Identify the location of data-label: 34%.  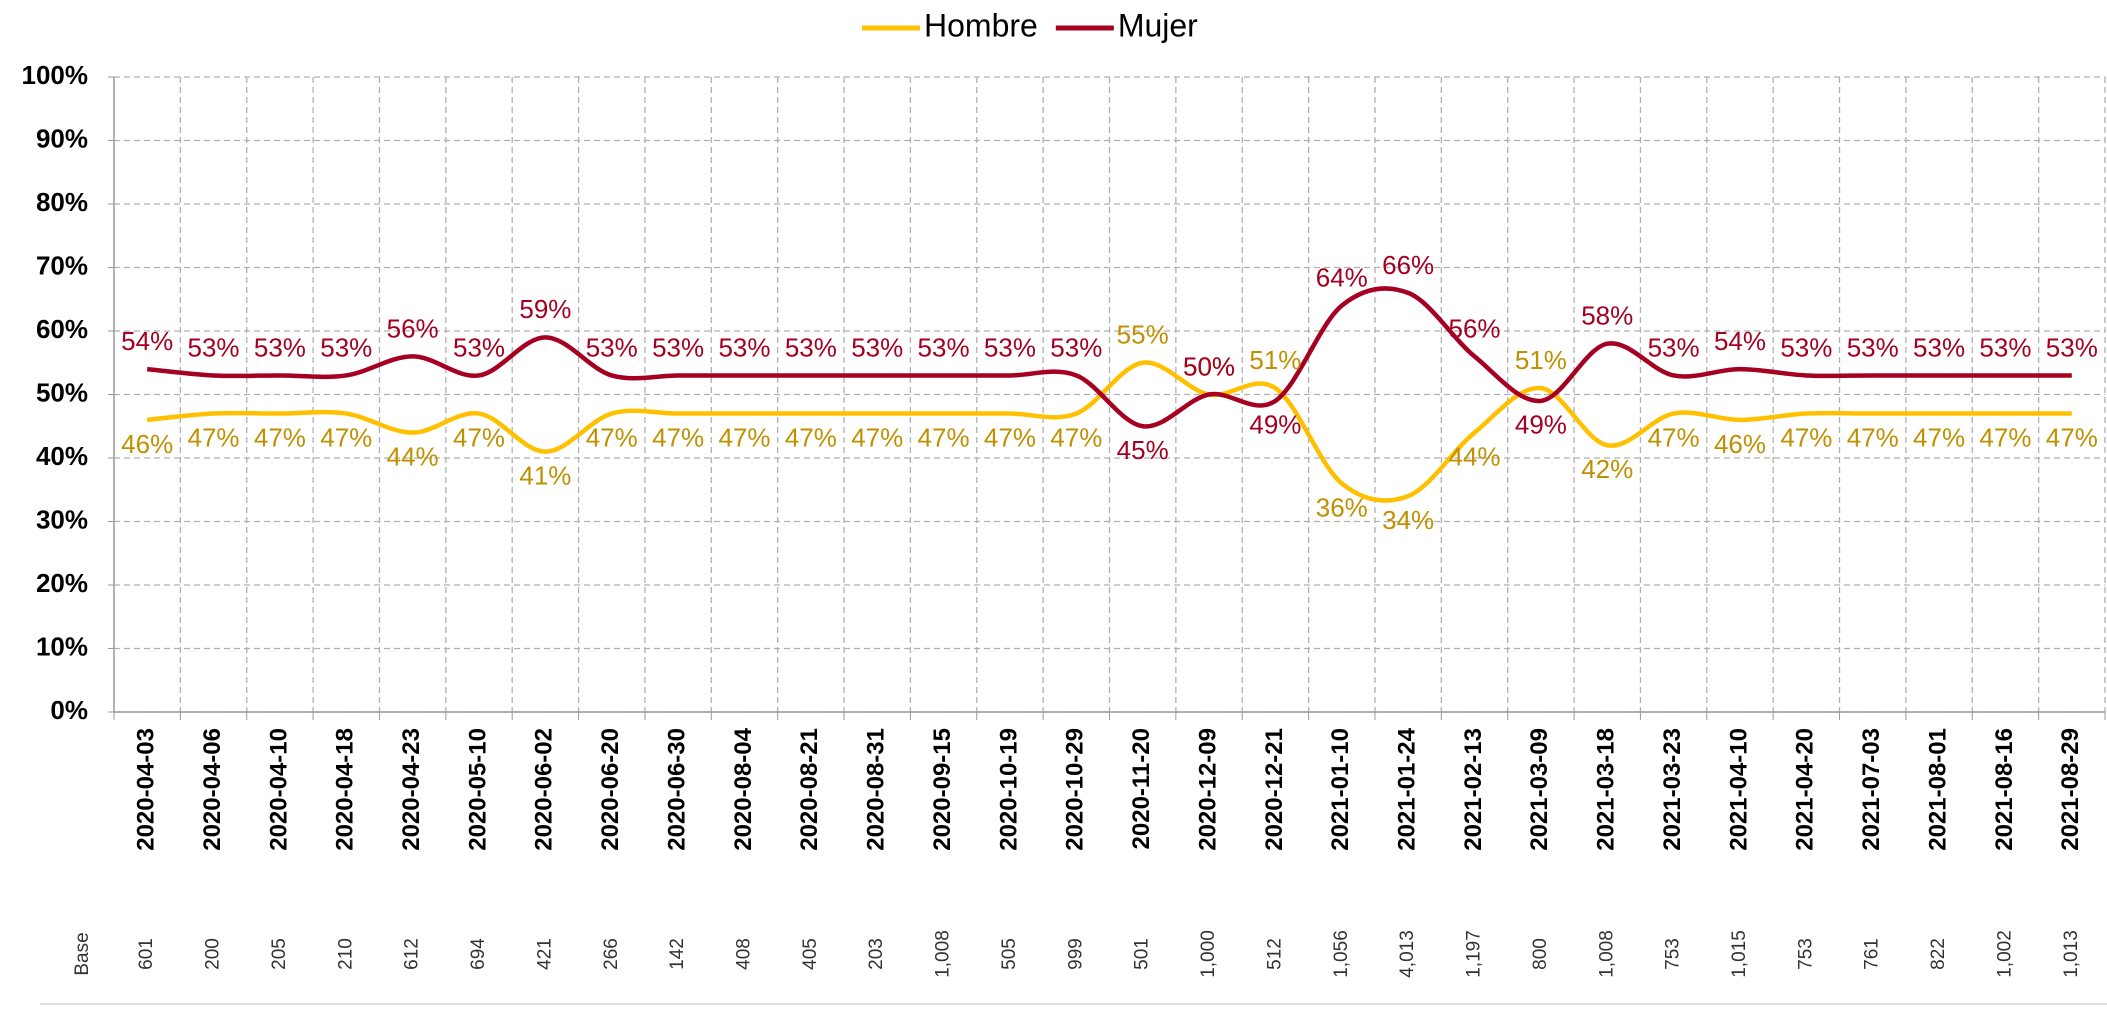
(1408, 520).